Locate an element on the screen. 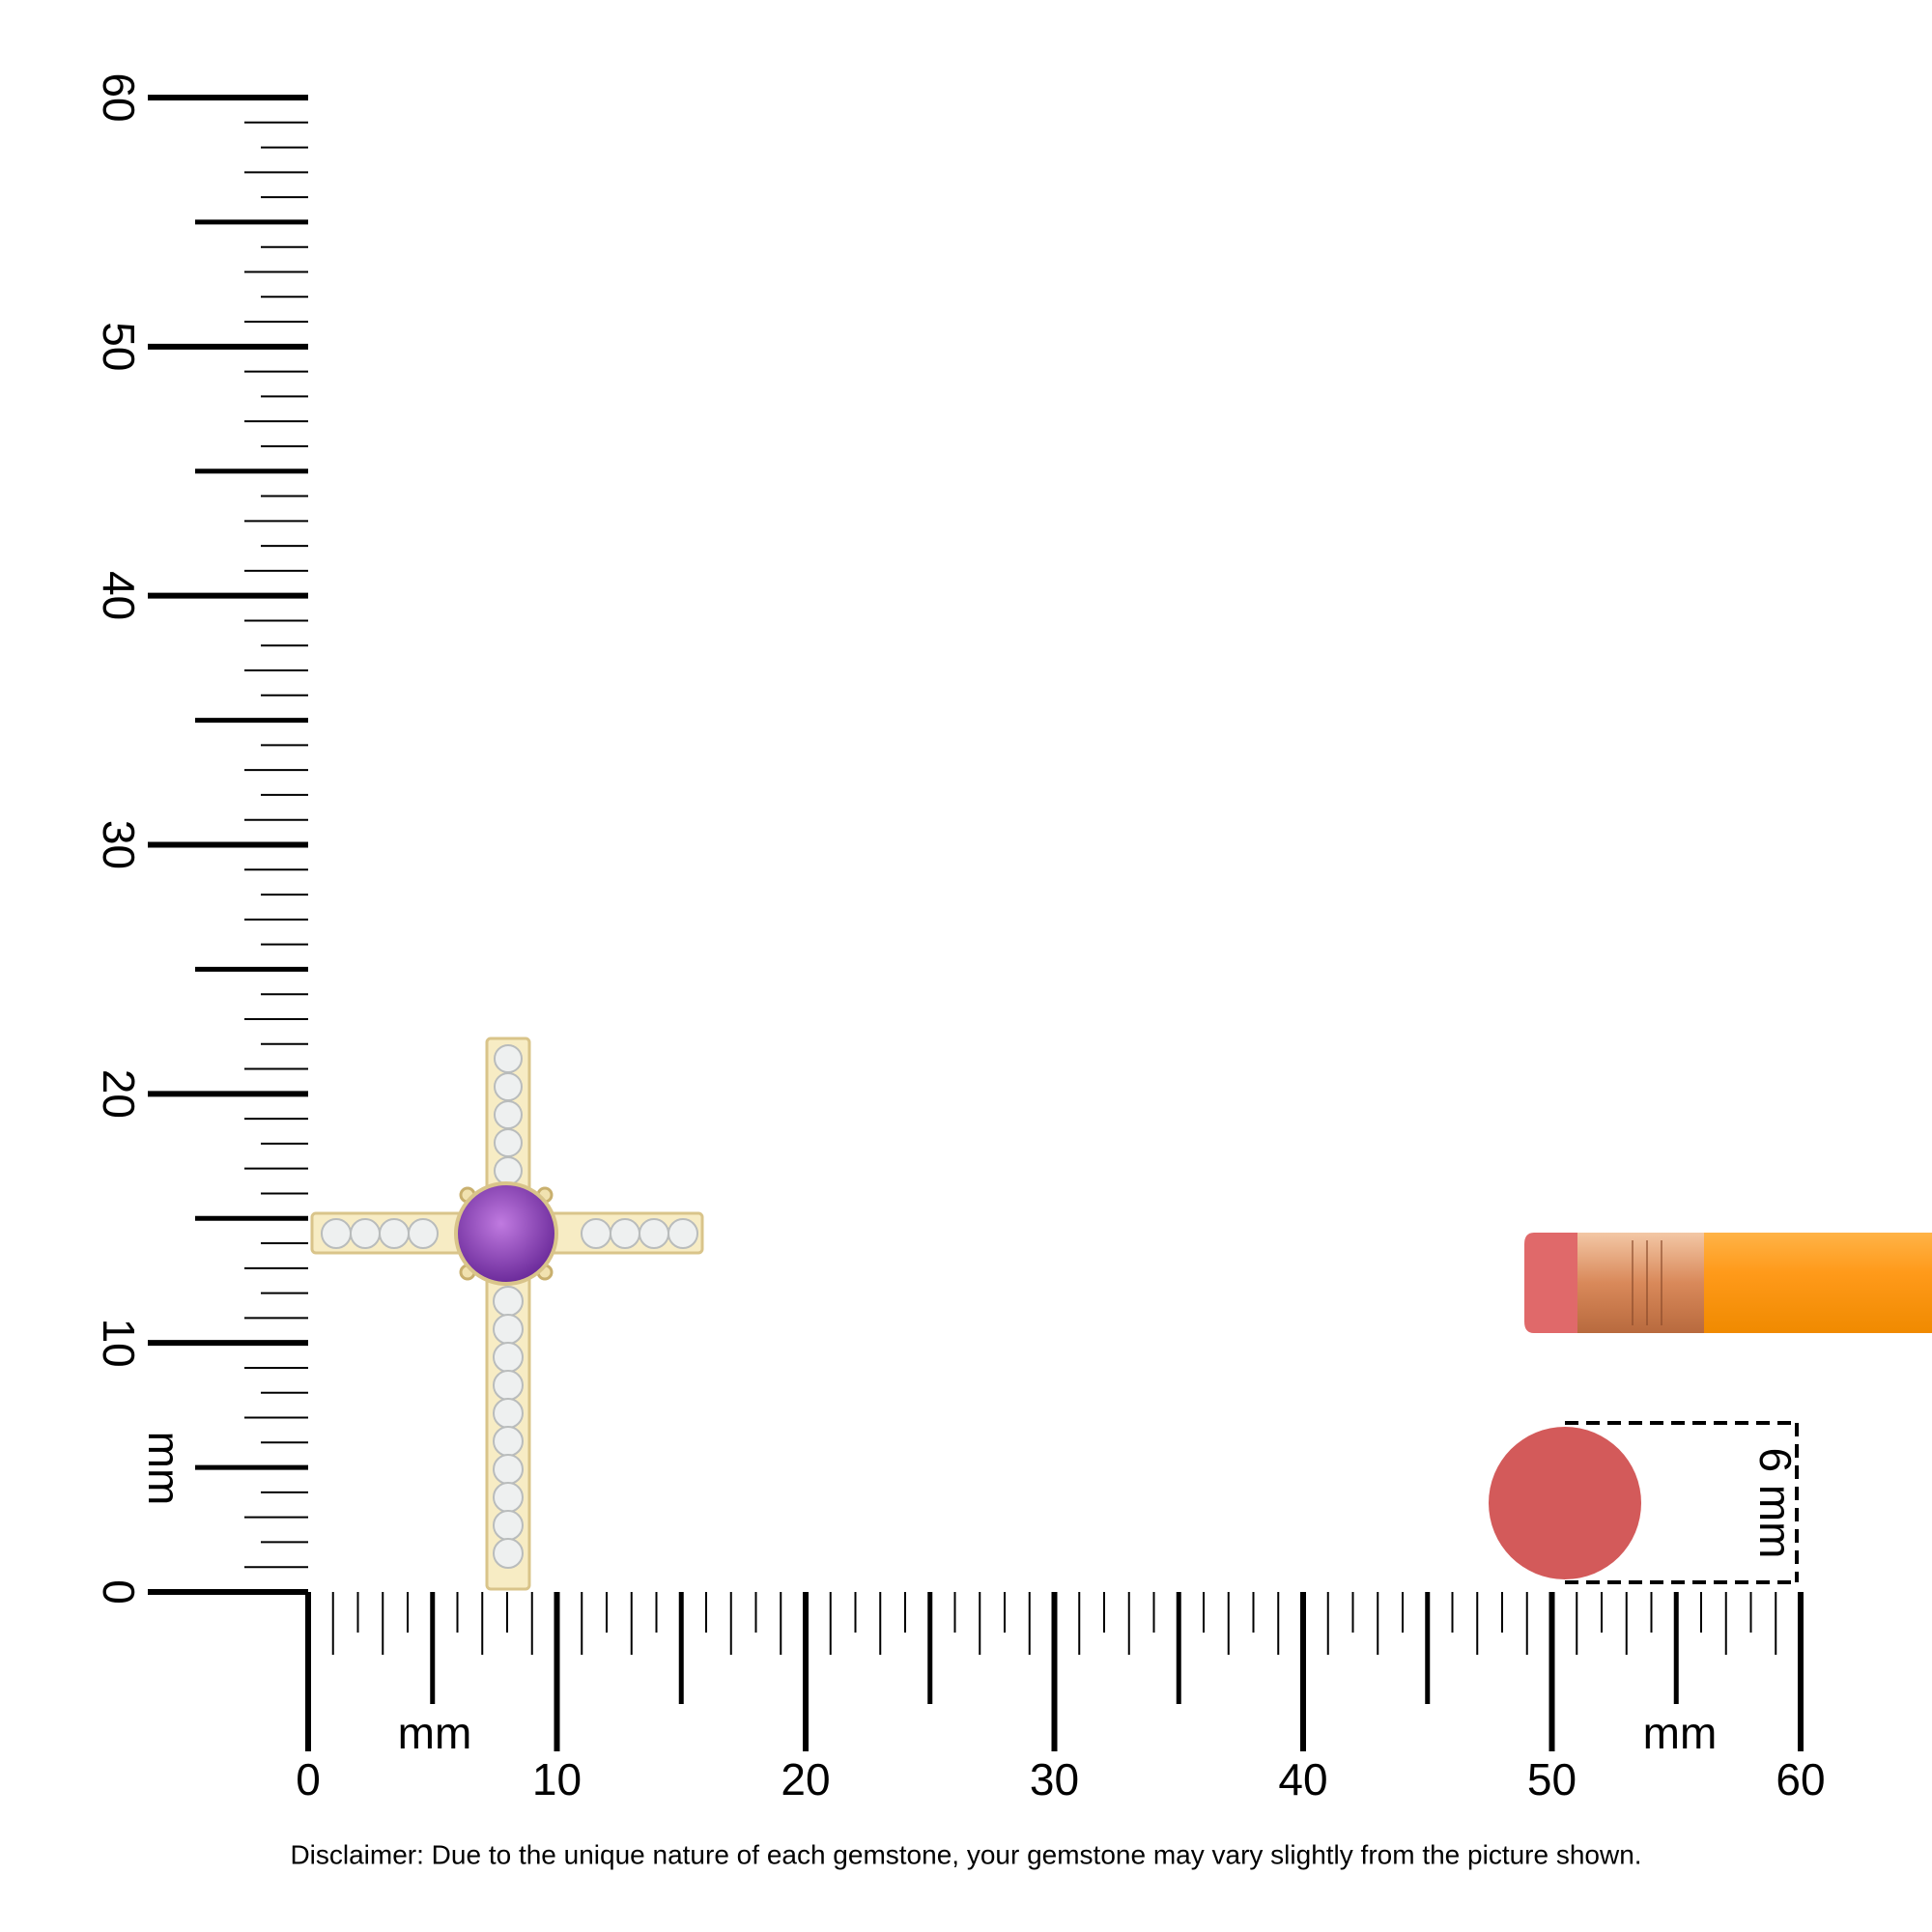  horizontal-tick-label: 60 is located at coordinates (1800, 1779).